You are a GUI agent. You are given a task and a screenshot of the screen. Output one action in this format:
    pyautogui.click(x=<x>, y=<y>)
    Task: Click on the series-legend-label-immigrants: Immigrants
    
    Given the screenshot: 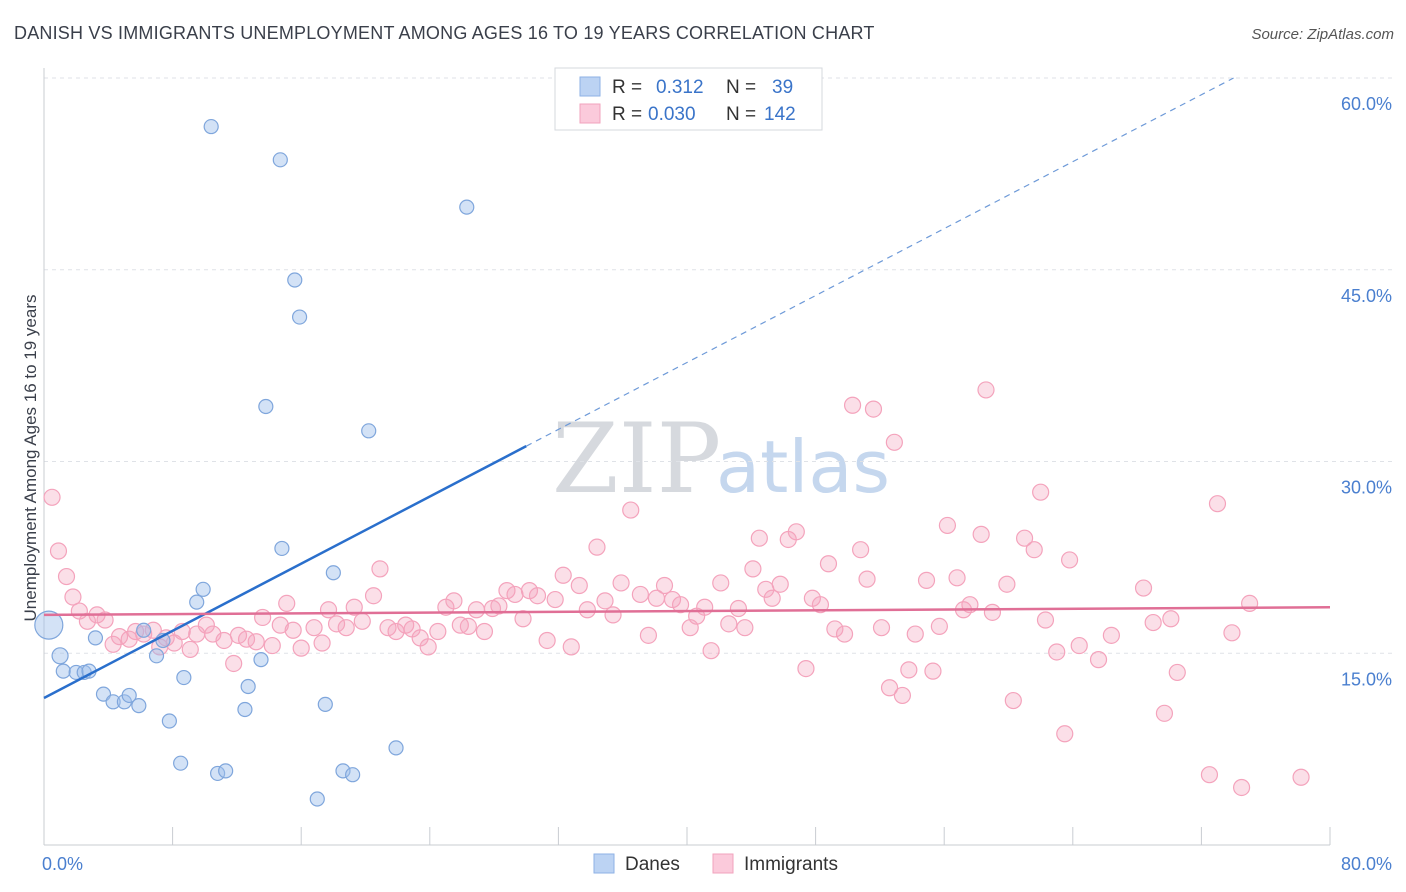 What is the action you would take?
    pyautogui.click(x=791, y=864)
    